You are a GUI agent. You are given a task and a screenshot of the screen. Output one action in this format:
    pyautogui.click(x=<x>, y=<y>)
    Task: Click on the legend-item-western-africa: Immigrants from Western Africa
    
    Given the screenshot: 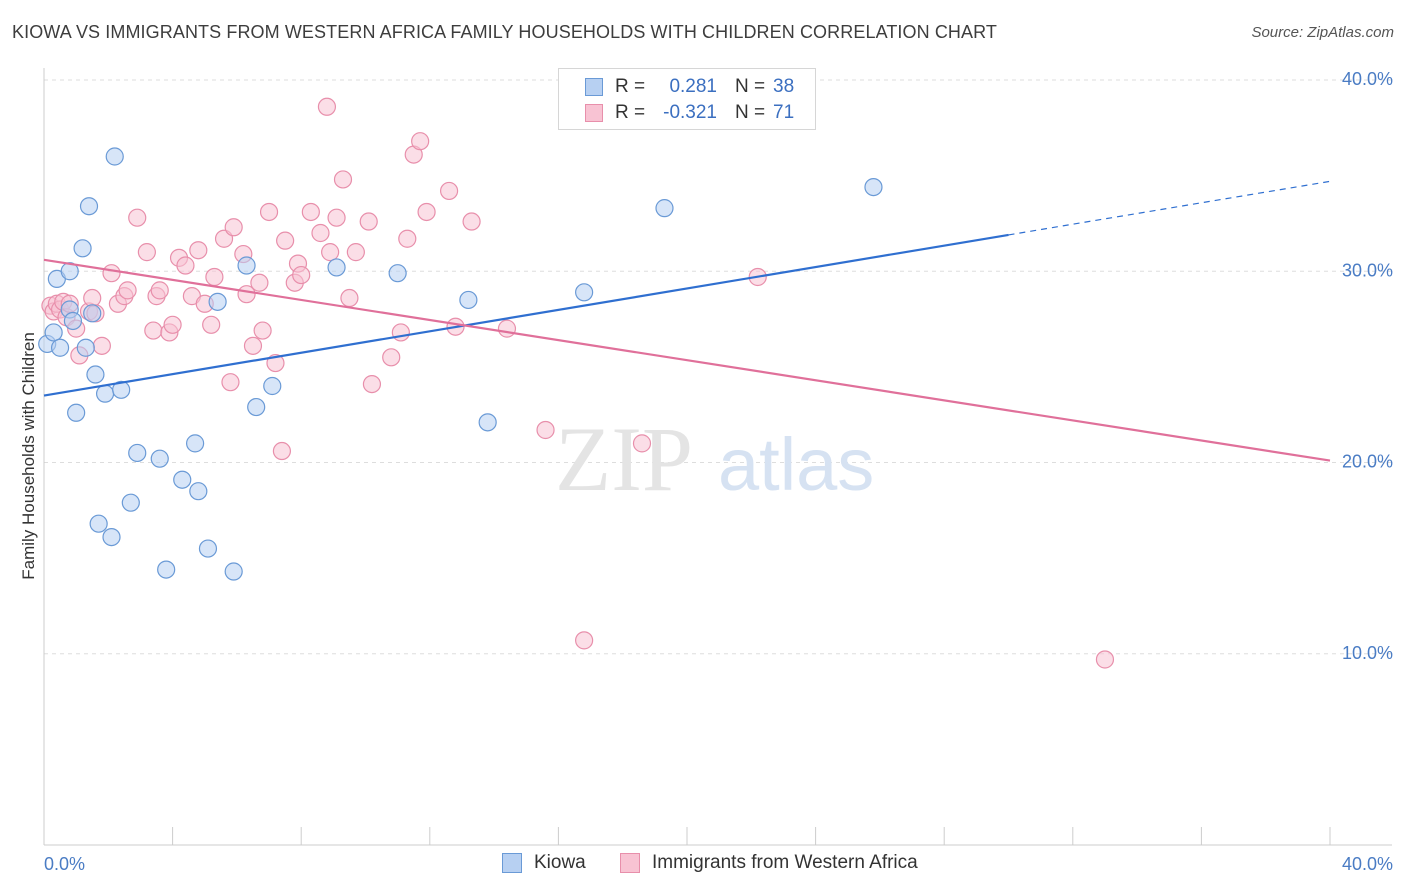 What is the action you would take?
    pyautogui.click(x=769, y=863)
    